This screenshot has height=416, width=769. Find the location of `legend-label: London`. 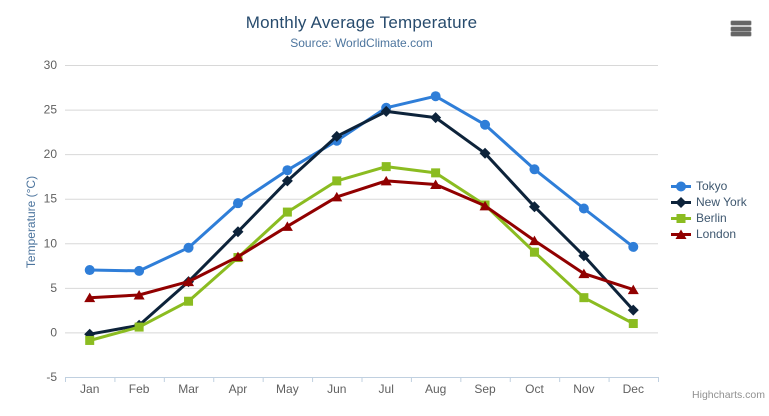

legend-label: London is located at coordinates (716, 234).